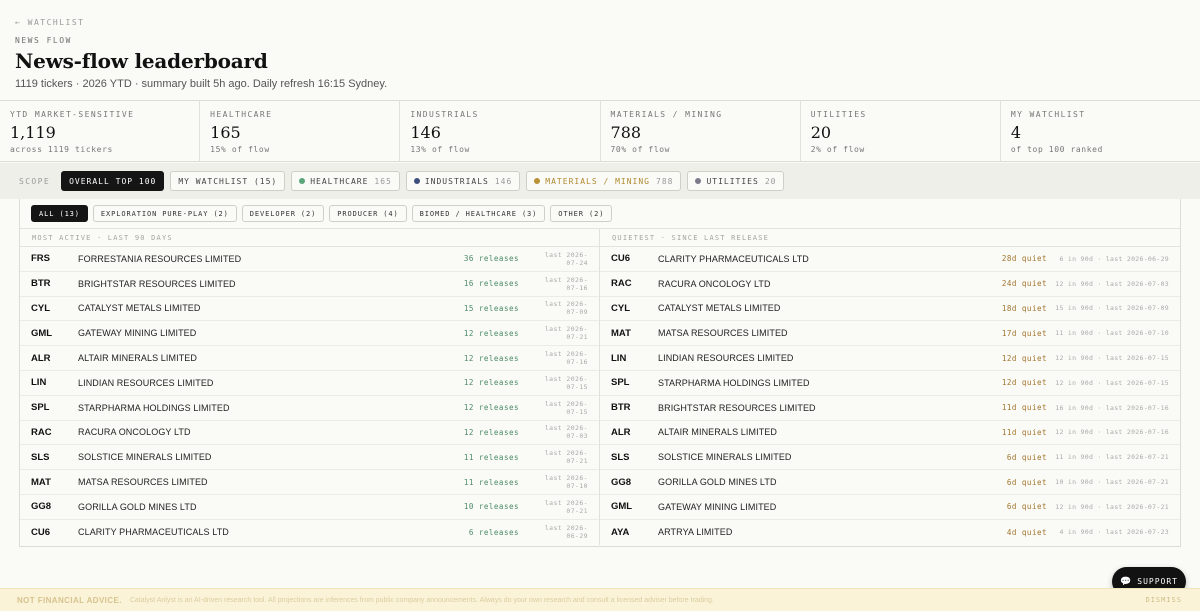  I want to click on disclaimer-title: NOT FINANCIAL ADVICE., so click(69, 600).